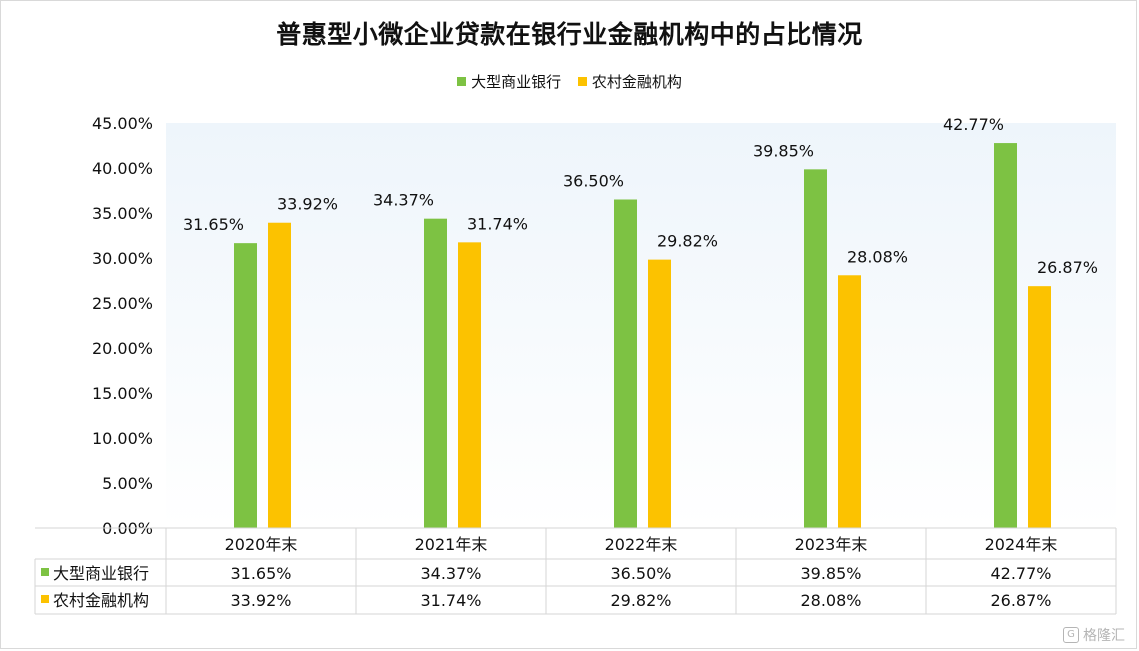 This screenshot has height=651, width=1139. Describe the element at coordinates (435, 373) in the screenshot. I see `bar-series-1-2021年末` at that location.